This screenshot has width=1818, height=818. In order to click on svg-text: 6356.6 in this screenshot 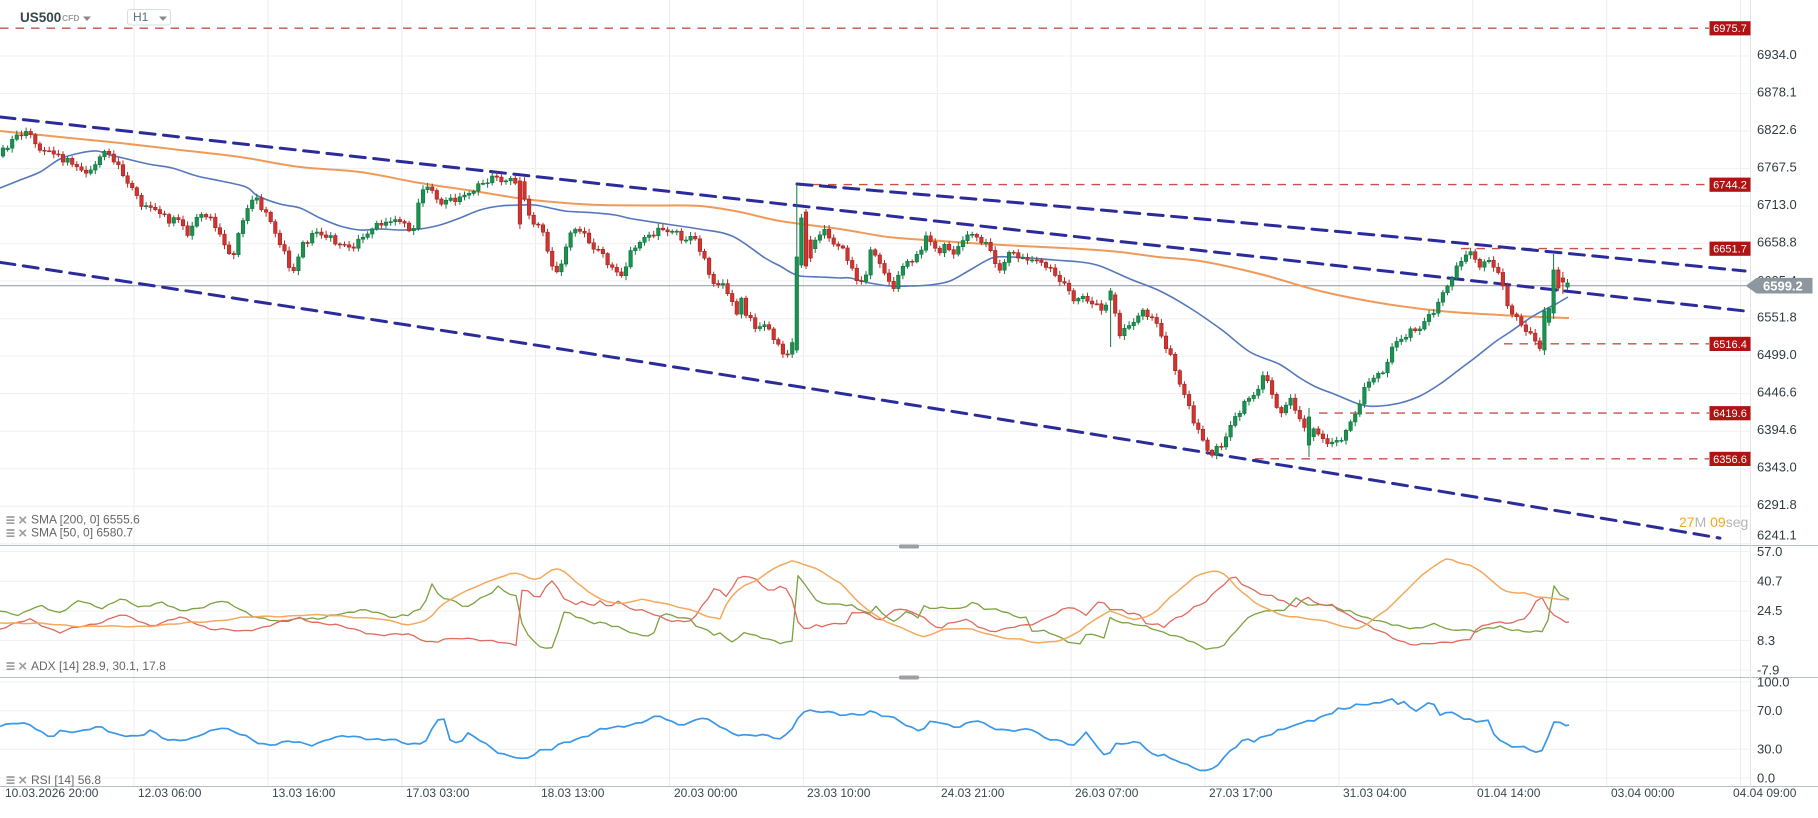, I will do `click(1730, 460)`.